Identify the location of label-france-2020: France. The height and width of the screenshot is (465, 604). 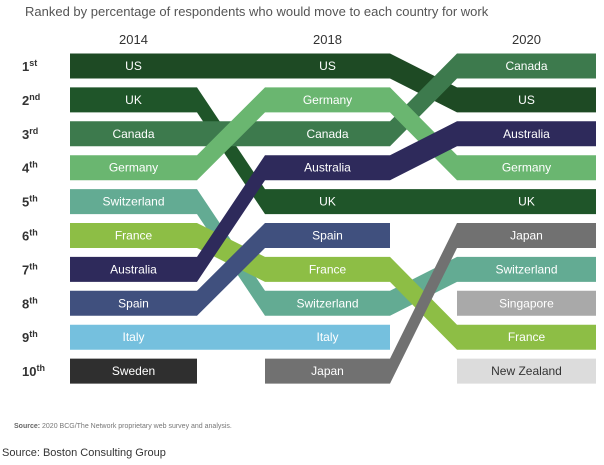
(527, 337).